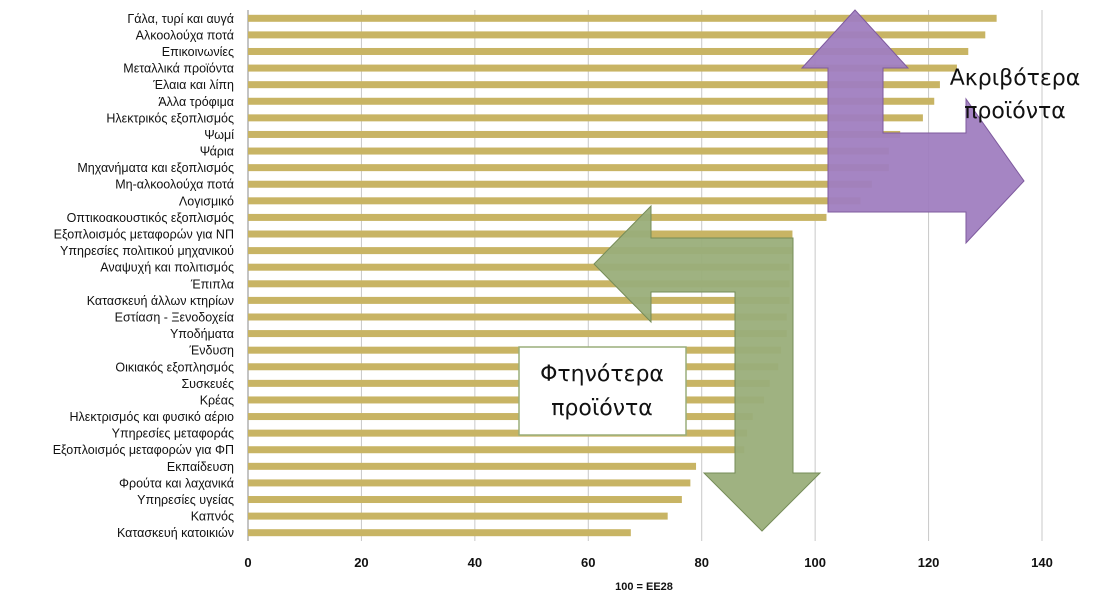 This screenshot has height=593, width=1098. What do you see at coordinates (174, 185) in the screenshot?
I see `category-label: Μη-αλκοολούχα ποτά` at bounding box center [174, 185].